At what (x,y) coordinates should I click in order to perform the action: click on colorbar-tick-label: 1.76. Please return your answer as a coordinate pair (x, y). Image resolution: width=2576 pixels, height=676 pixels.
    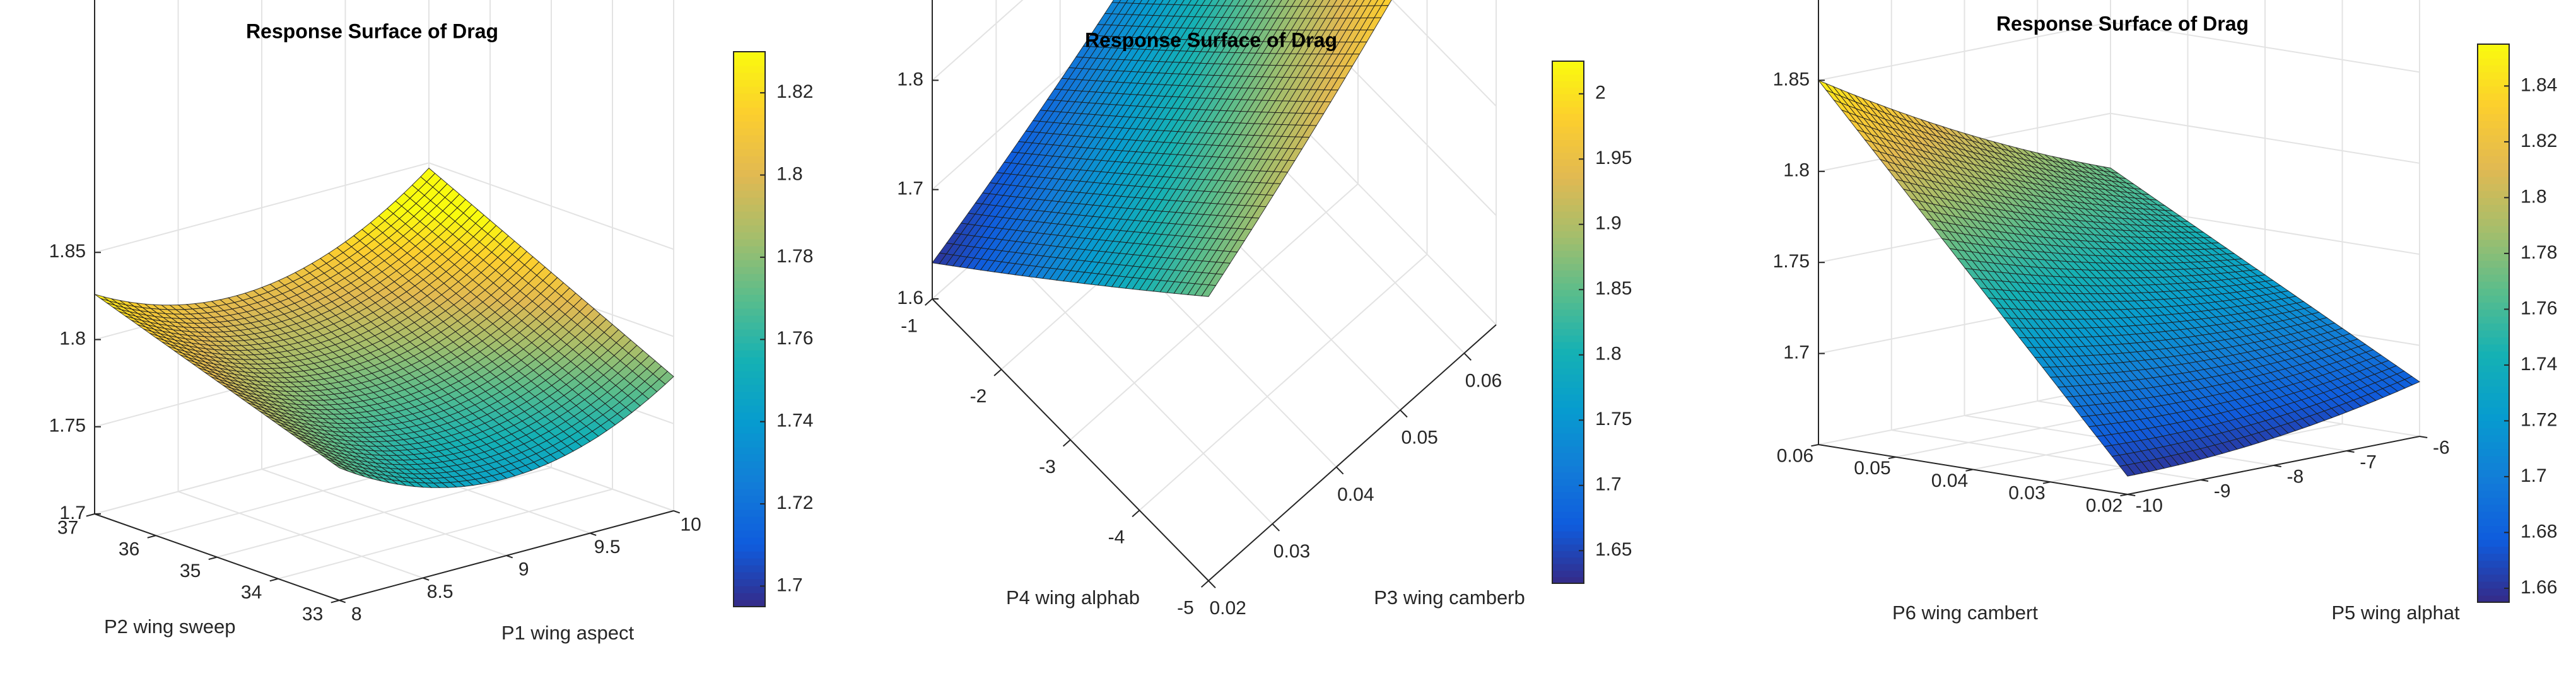
    Looking at the image, I should click on (794, 338).